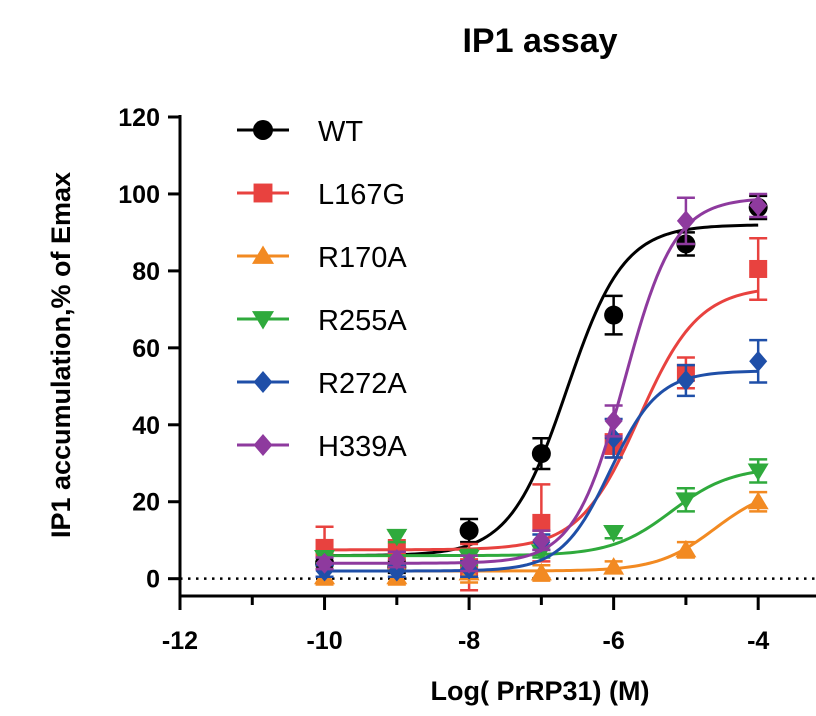 The width and height of the screenshot is (816, 716). What do you see at coordinates (540, 691) in the screenshot?
I see `x-axis-label: Log( PrRP31) (M)` at bounding box center [540, 691].